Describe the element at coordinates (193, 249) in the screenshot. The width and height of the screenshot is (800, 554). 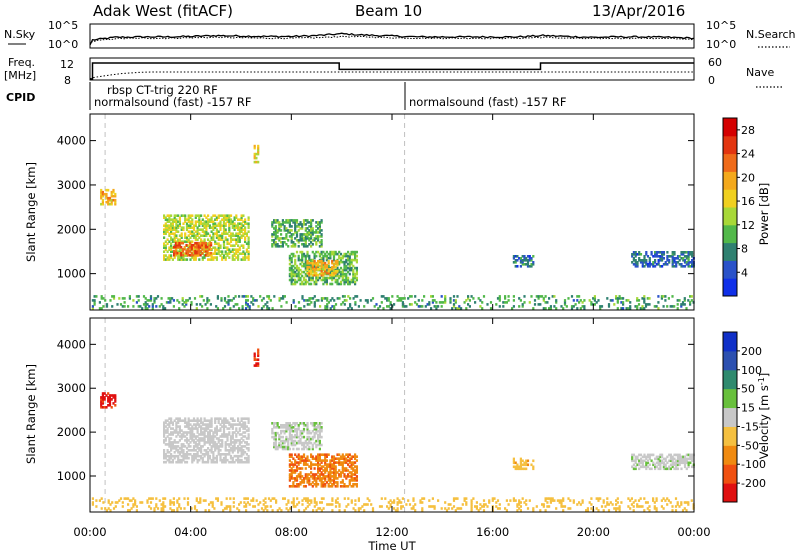
I see `scatter-region-patch-0320-core` at that location.